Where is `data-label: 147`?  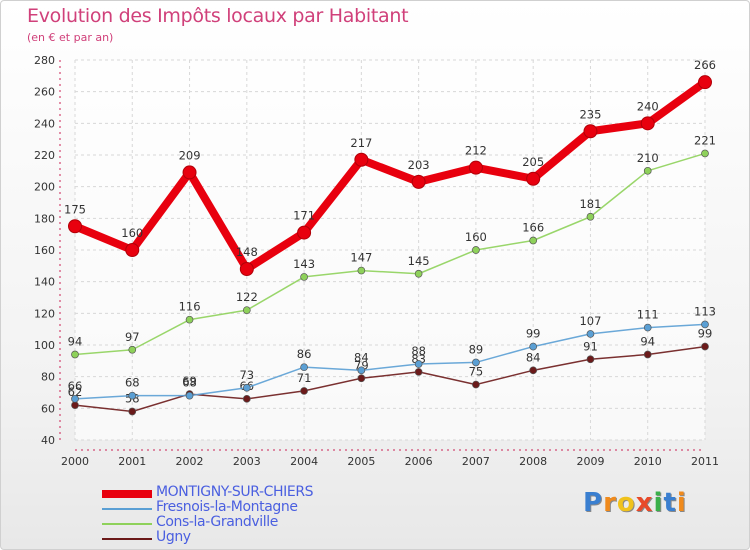
data-label: 147 is located at coordinates (361, 258).